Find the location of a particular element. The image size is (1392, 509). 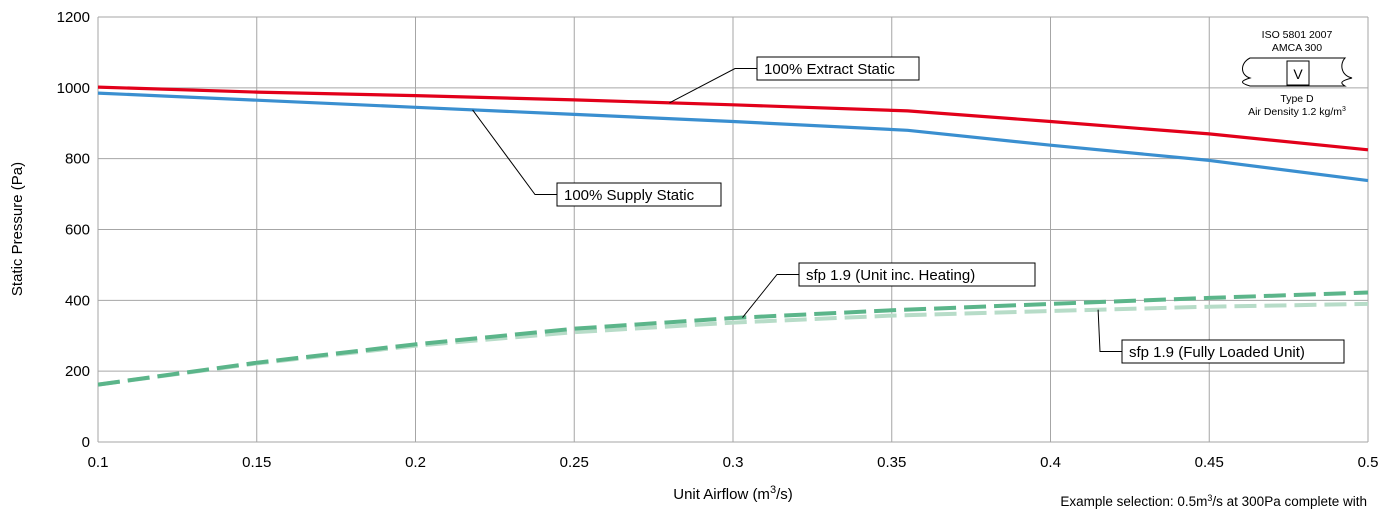

y-tick-label: 800 is located at coordinates (77, 159).